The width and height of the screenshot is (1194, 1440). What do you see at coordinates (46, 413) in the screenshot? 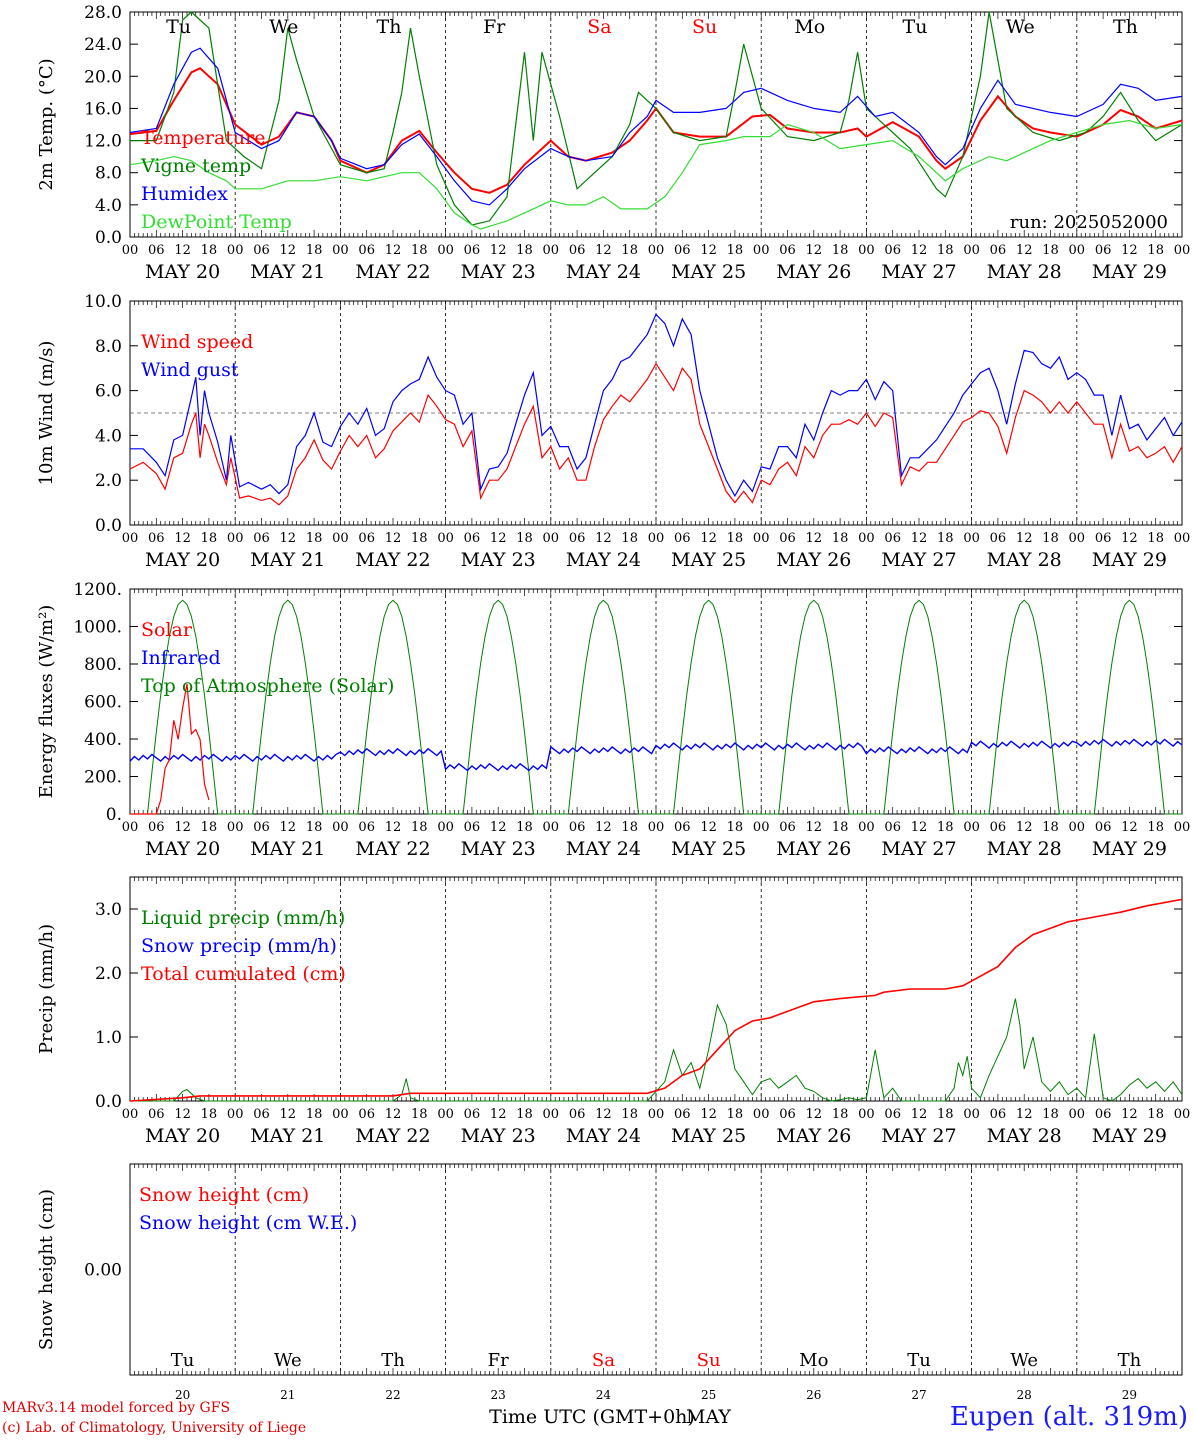
I see `y-axis-label-2: 10m Wind (m/s)` at bounding box center [46, 413].